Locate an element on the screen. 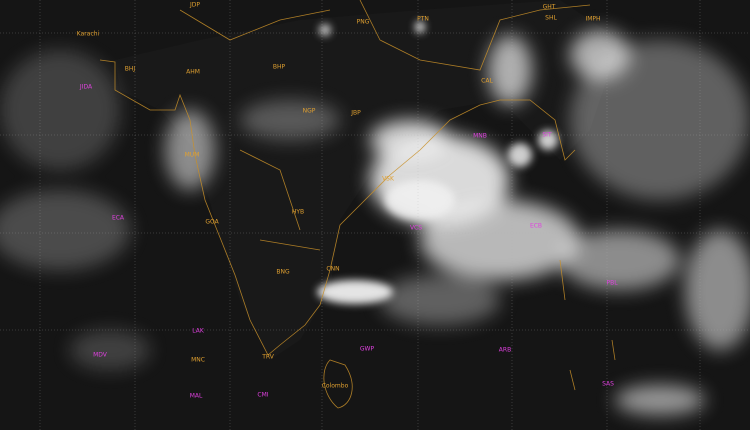  map-label-city: GHT is located at coordinates (549, 7).